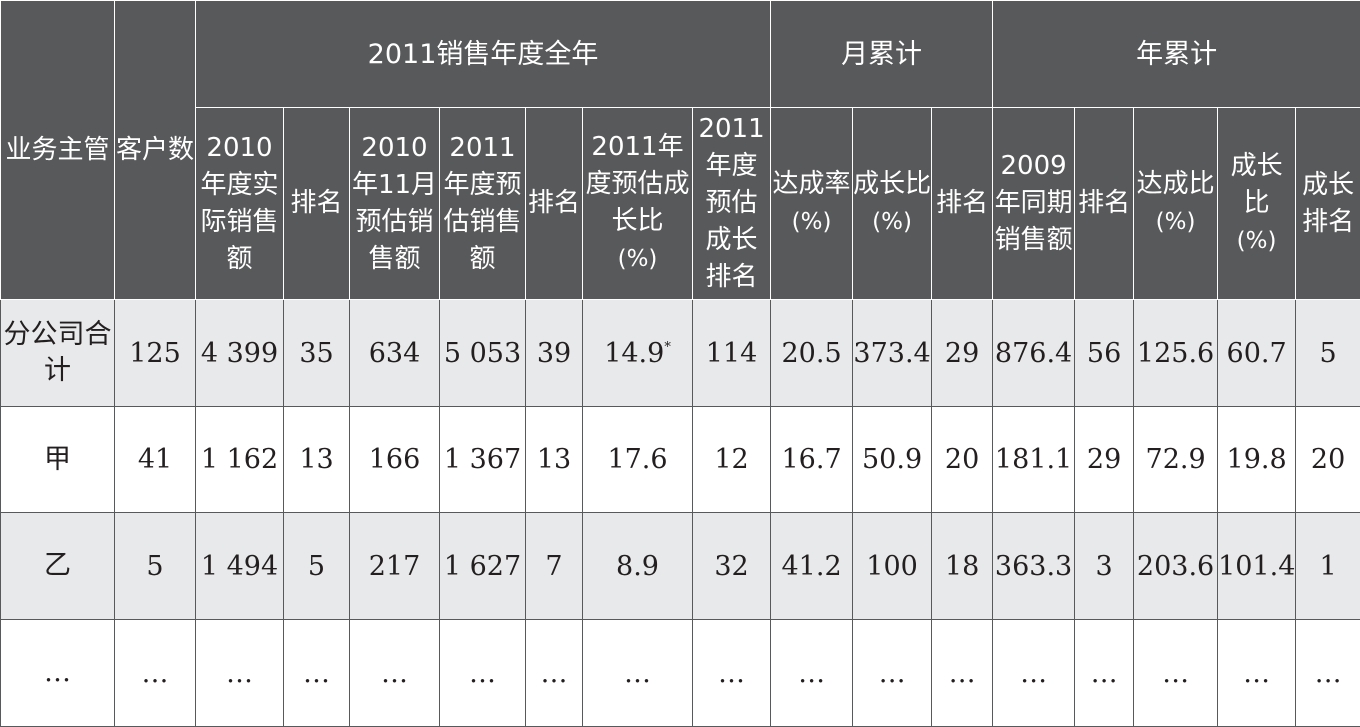  What do you see at coordinates (812, 353) in the screenshot?
I see `table-cell: 20.5` at bounding box center [812, 353].